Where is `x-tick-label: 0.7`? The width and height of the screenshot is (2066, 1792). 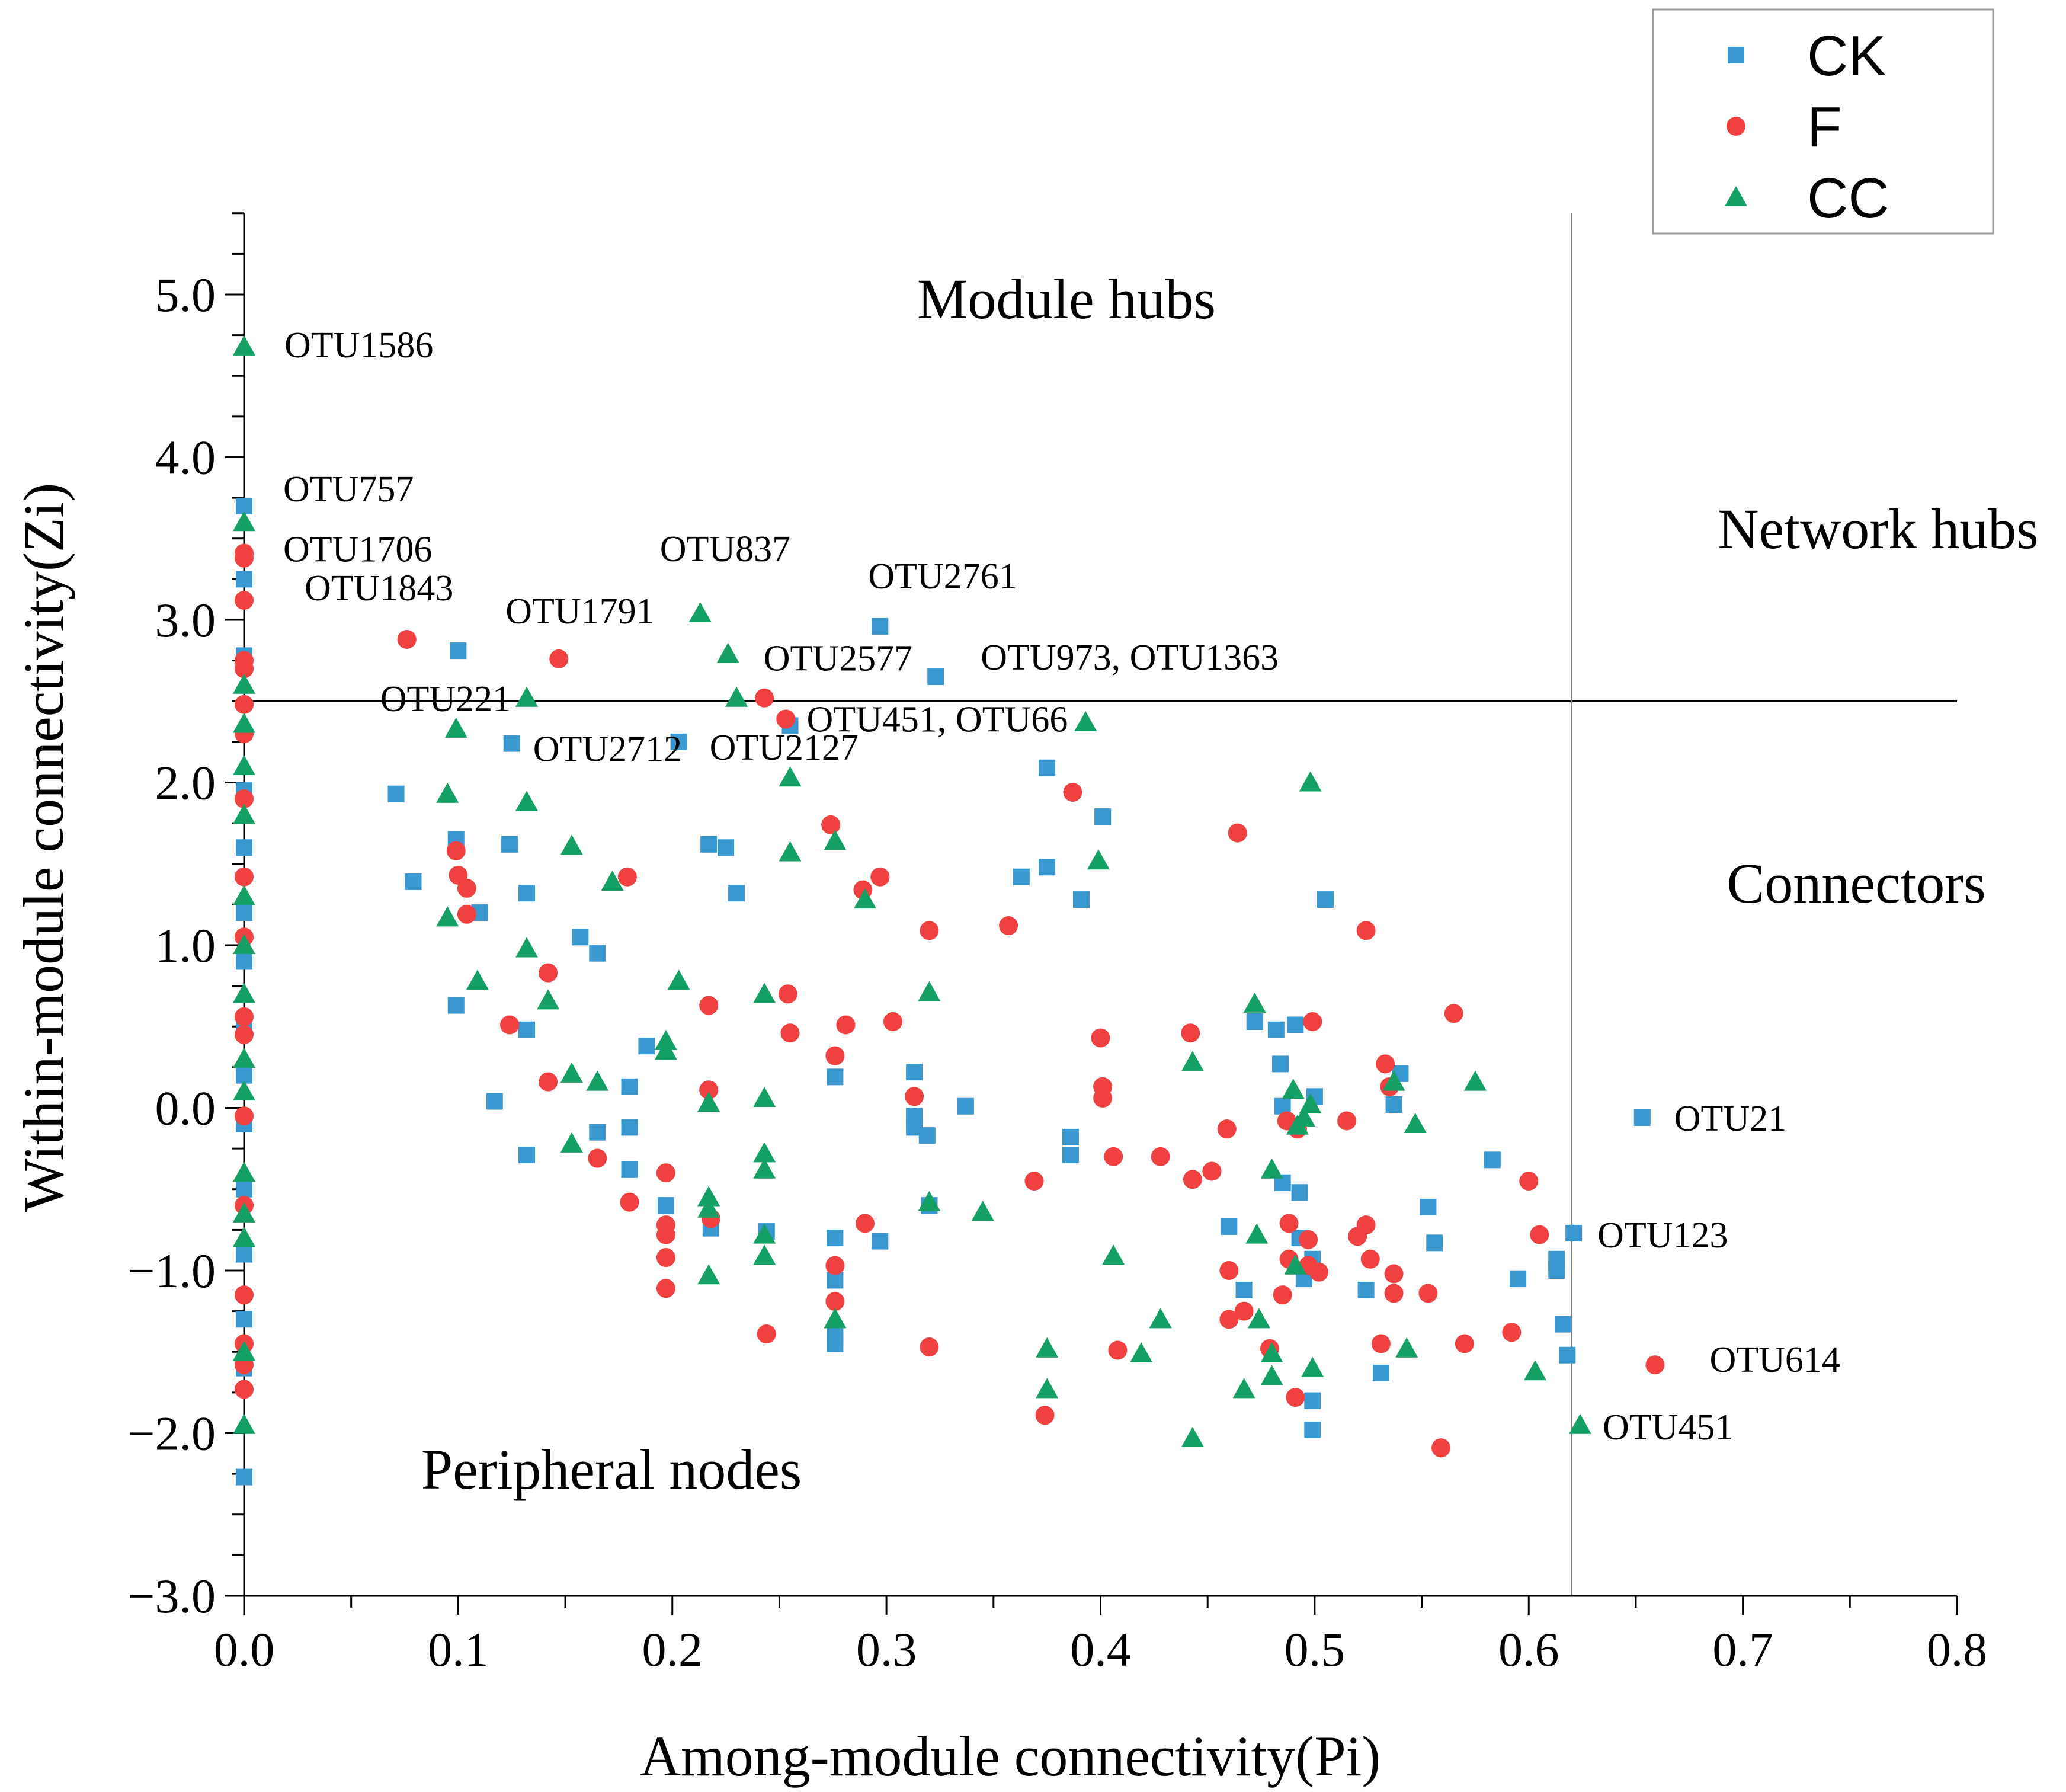 x-tick-label: 0.7 is located at coordinates (1743, 1649).